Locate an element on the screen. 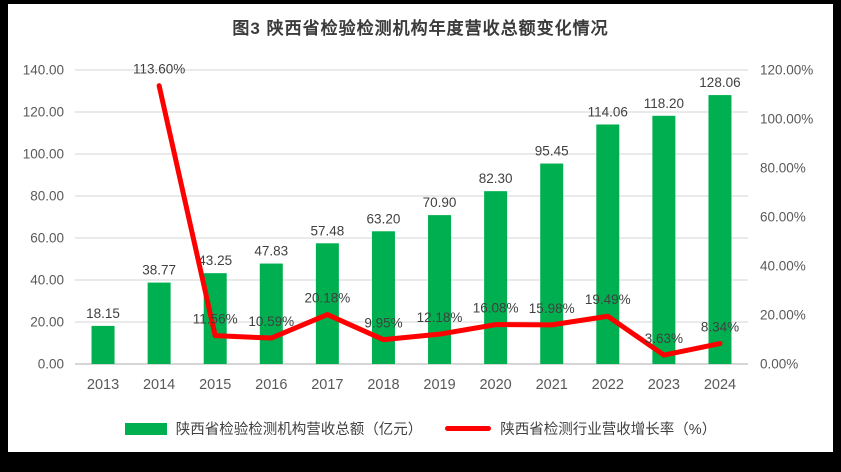 This screenshot has height=472, width=841. y-axis-left-tick-label: 60.00 is located at coordinates (47, 238).